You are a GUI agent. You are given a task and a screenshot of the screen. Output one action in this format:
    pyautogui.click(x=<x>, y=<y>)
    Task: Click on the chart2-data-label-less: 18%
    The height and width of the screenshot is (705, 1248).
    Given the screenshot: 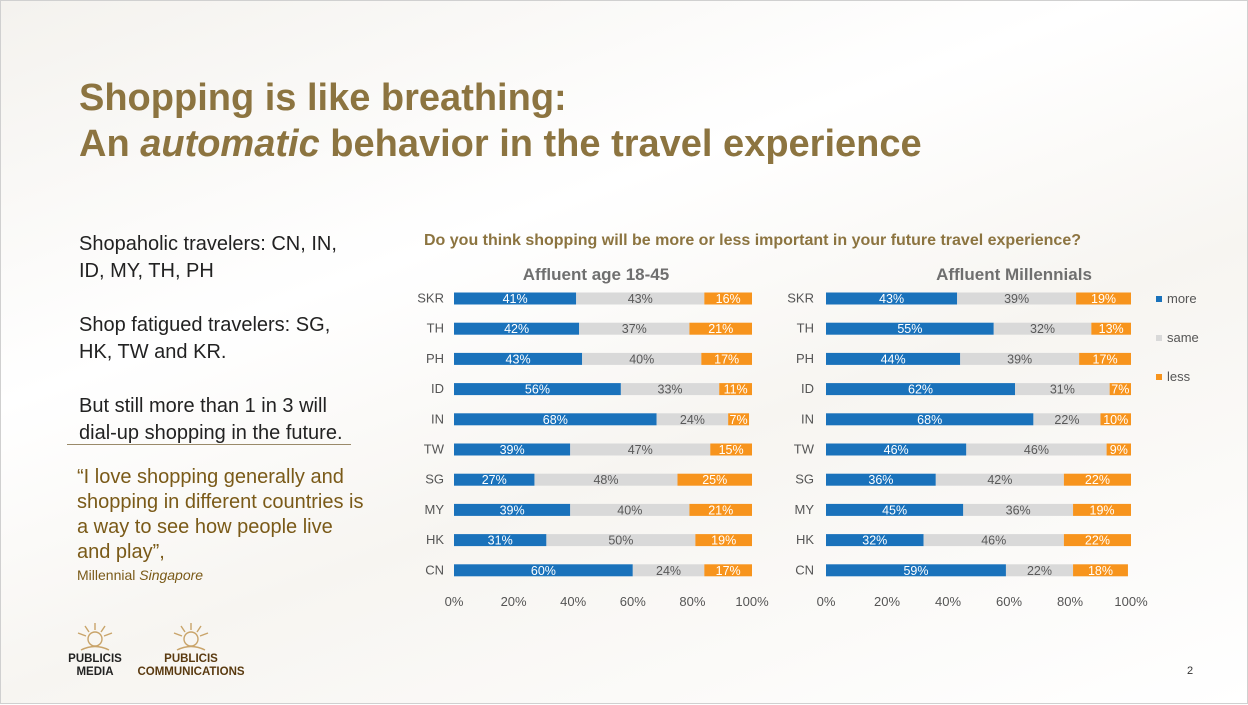 What is the action you would take?
    pyautogui.click(x=1100, y=571)
    